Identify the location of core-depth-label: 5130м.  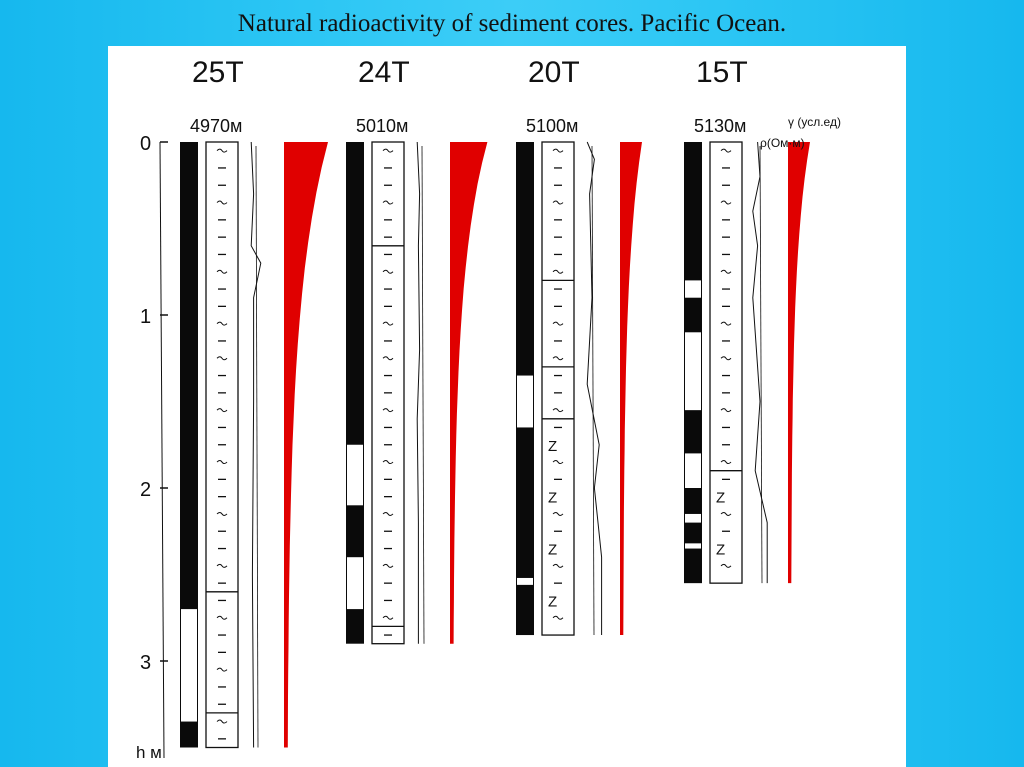
(720, 126).